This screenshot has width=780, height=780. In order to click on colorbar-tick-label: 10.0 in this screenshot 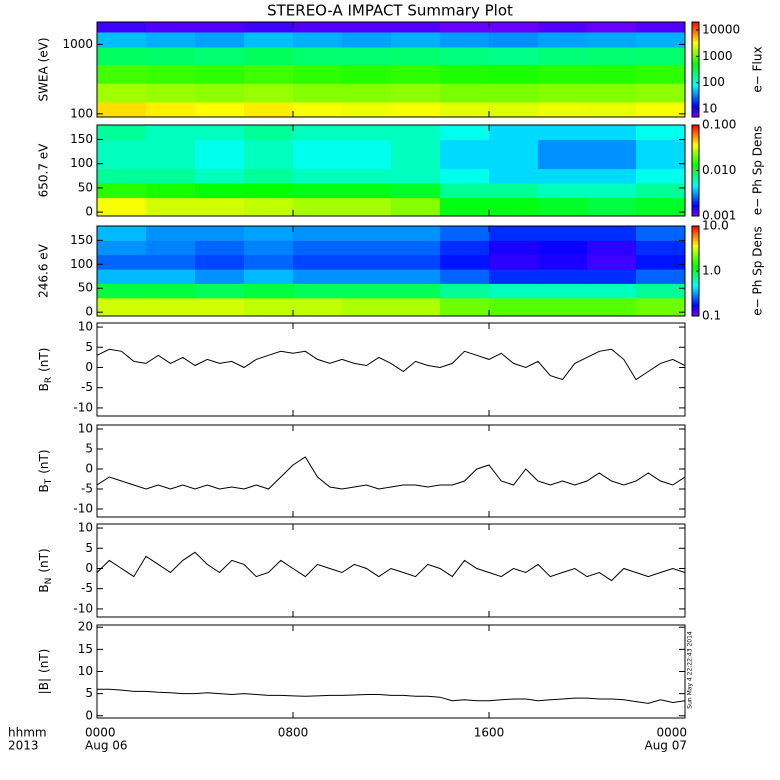, I will do `click(715, 226)`.